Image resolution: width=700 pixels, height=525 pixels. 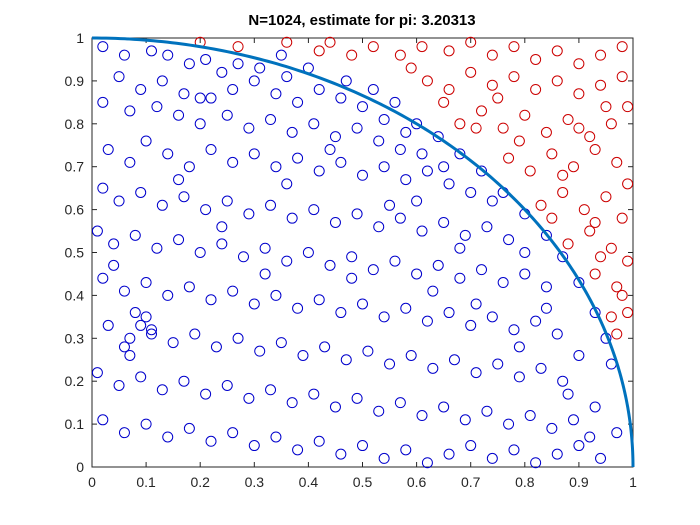 What do you see at coordinates (579, 482) in the screenshot?
I see `x-tick-label: 0.9` at bounding box center [579, 482].